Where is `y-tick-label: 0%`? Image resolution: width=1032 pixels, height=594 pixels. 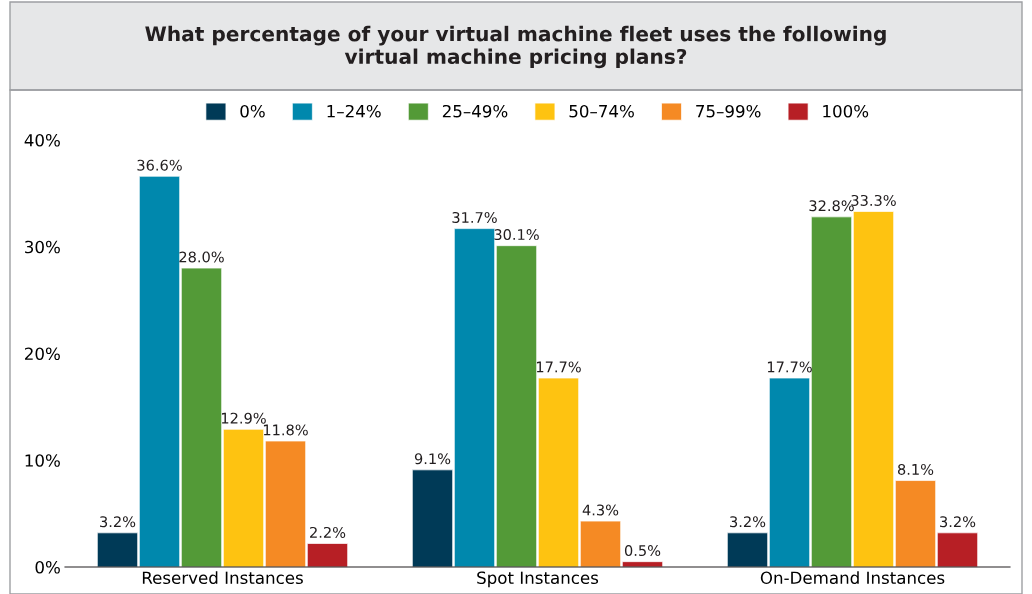 y-tick-label: 0% is located at coordinates (47, 567).